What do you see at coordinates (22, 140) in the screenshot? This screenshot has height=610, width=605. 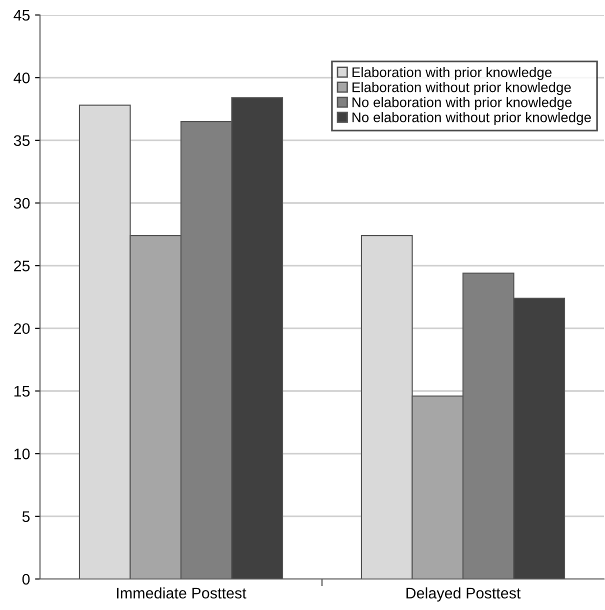 I see `y-tick-label: 35` at bounding box center [22, 140].